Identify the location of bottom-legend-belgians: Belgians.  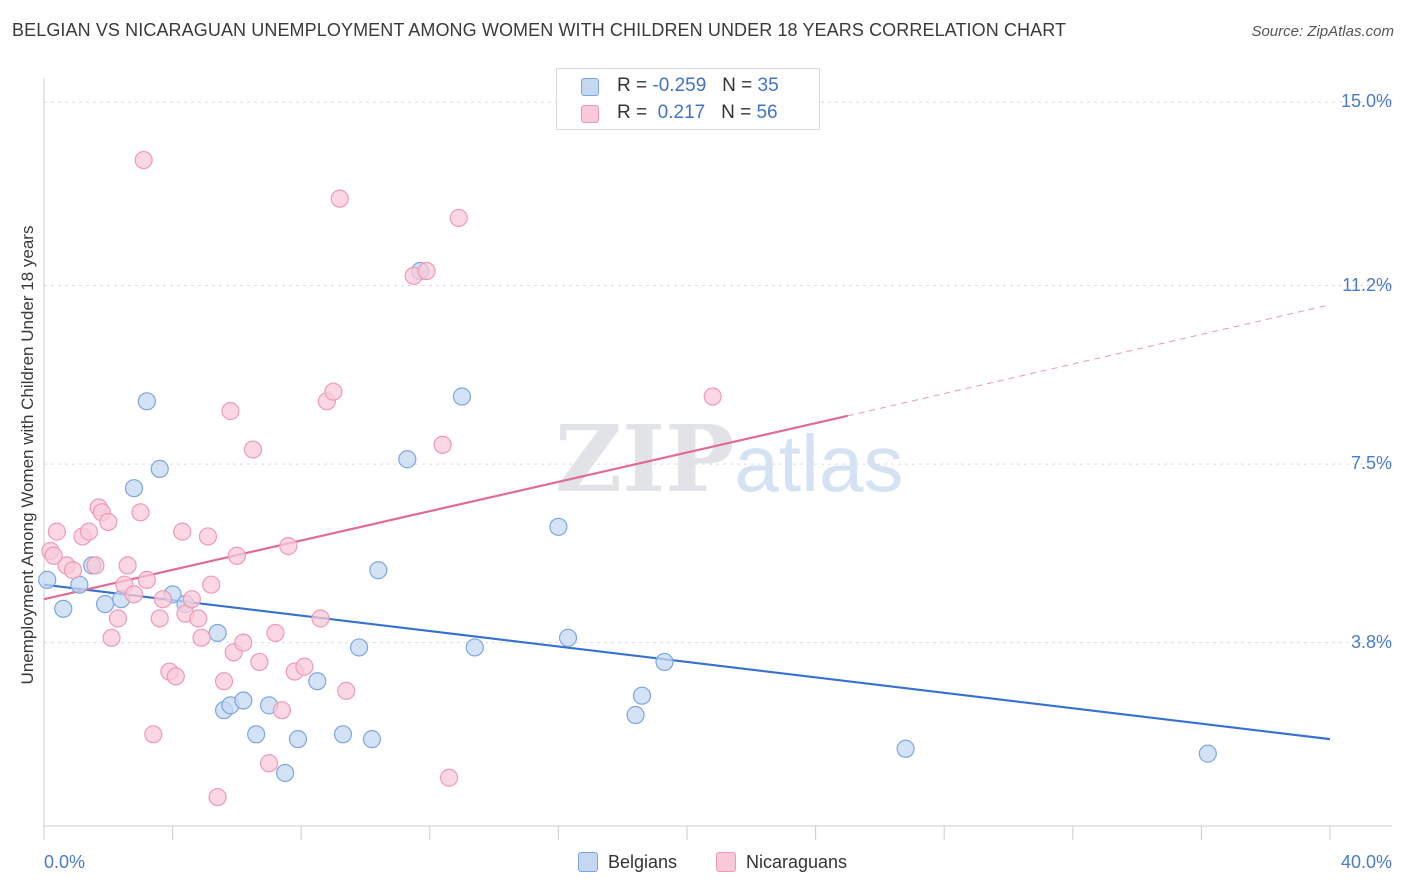
(627, 862).